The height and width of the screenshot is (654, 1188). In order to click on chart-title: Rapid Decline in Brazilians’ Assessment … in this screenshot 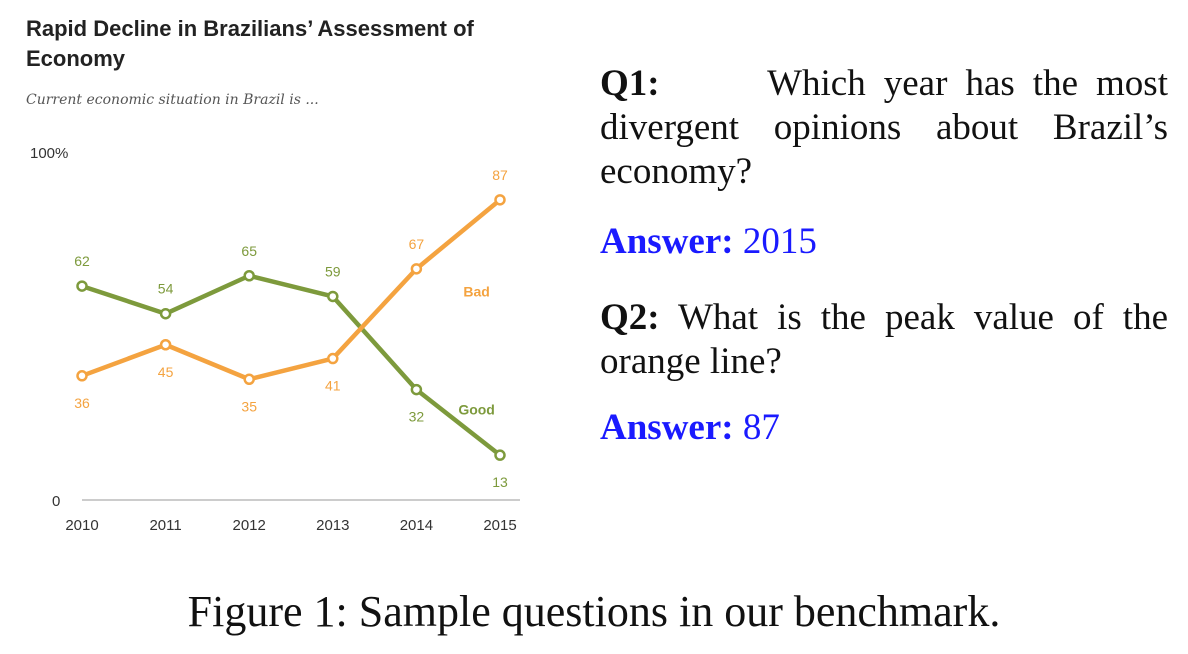, I will do `click(250, 43)`.